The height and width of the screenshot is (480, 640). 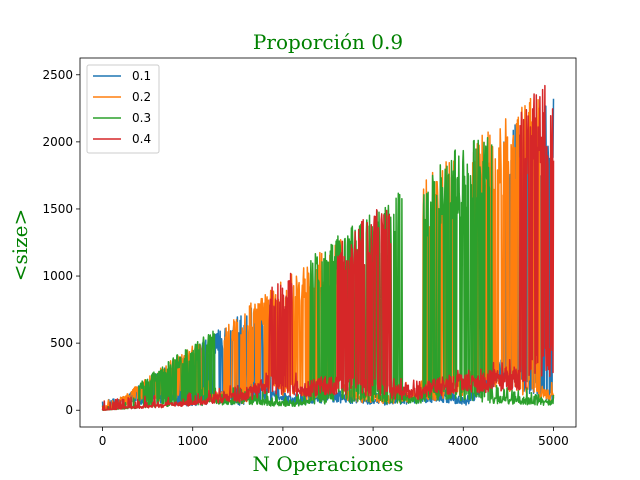 I want to click on y-tick-label: 2000, so click(x=57, y=142).